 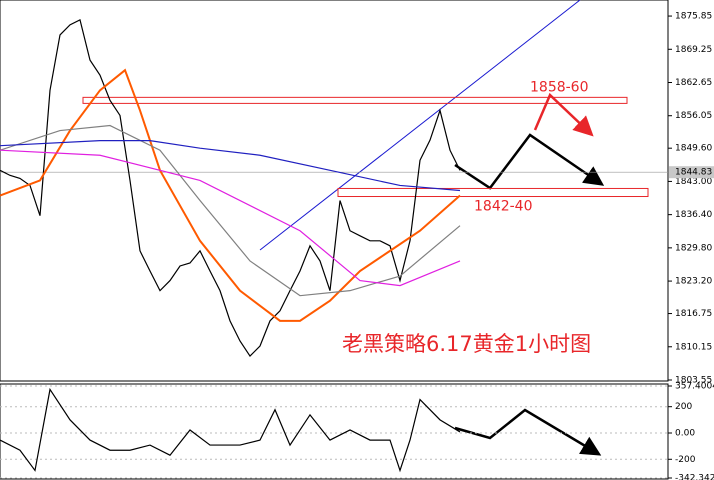 What do you see at coordinates (563, 114) in the screenshot?
I see `alt-arrow` at bounding box center [563, 114].